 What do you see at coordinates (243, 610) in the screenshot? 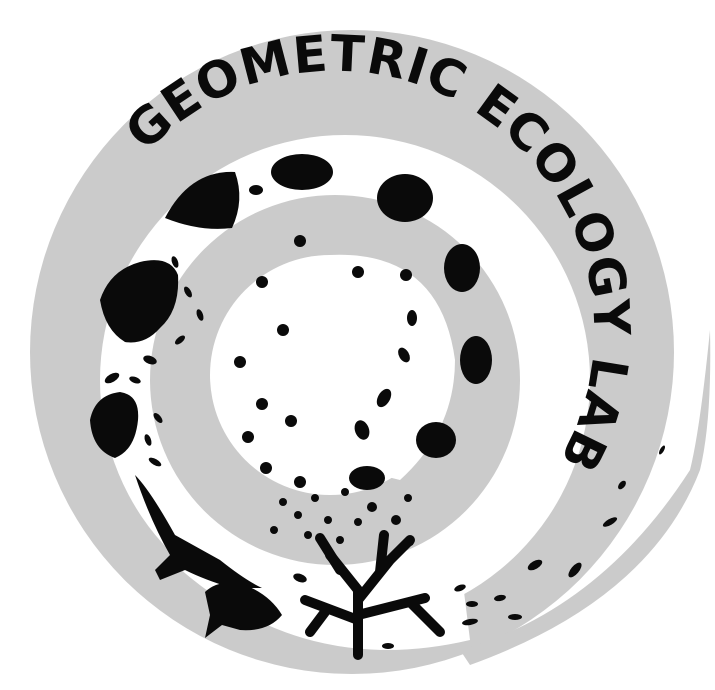
I see `grouper-fish-icon` at bounding box center [243, 610].